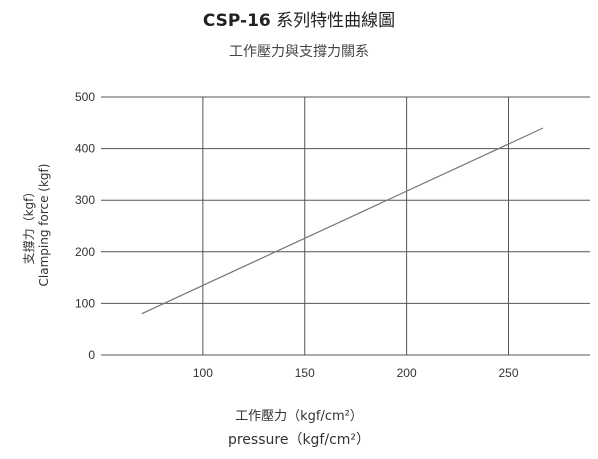  What do you see at coordinates (508, 373) in the screenshot?
I see `x-tick-label: 250` at bounding box center [508, 373].